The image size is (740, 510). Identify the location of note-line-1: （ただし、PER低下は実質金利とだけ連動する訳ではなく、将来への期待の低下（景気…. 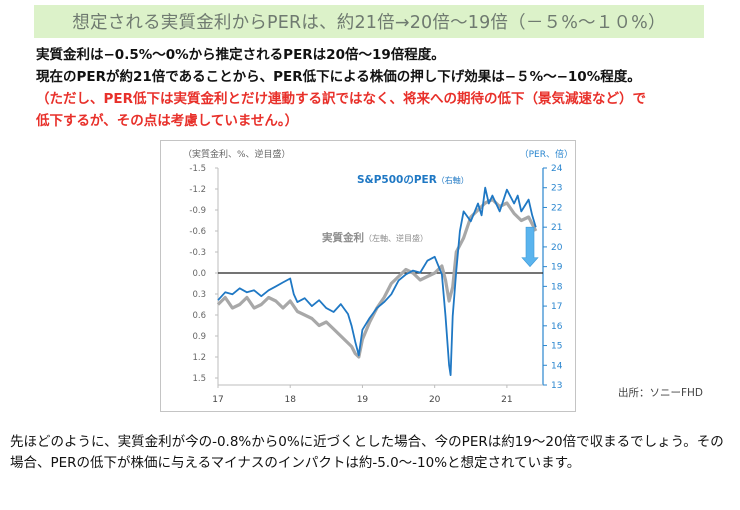
(341, 99).